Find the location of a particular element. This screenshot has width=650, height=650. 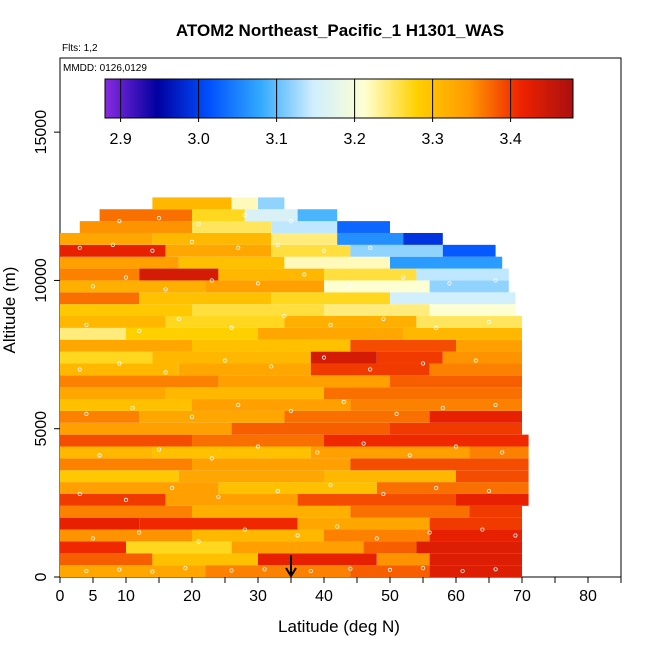

marker-arrow-head is located at coordinates (291, 572).